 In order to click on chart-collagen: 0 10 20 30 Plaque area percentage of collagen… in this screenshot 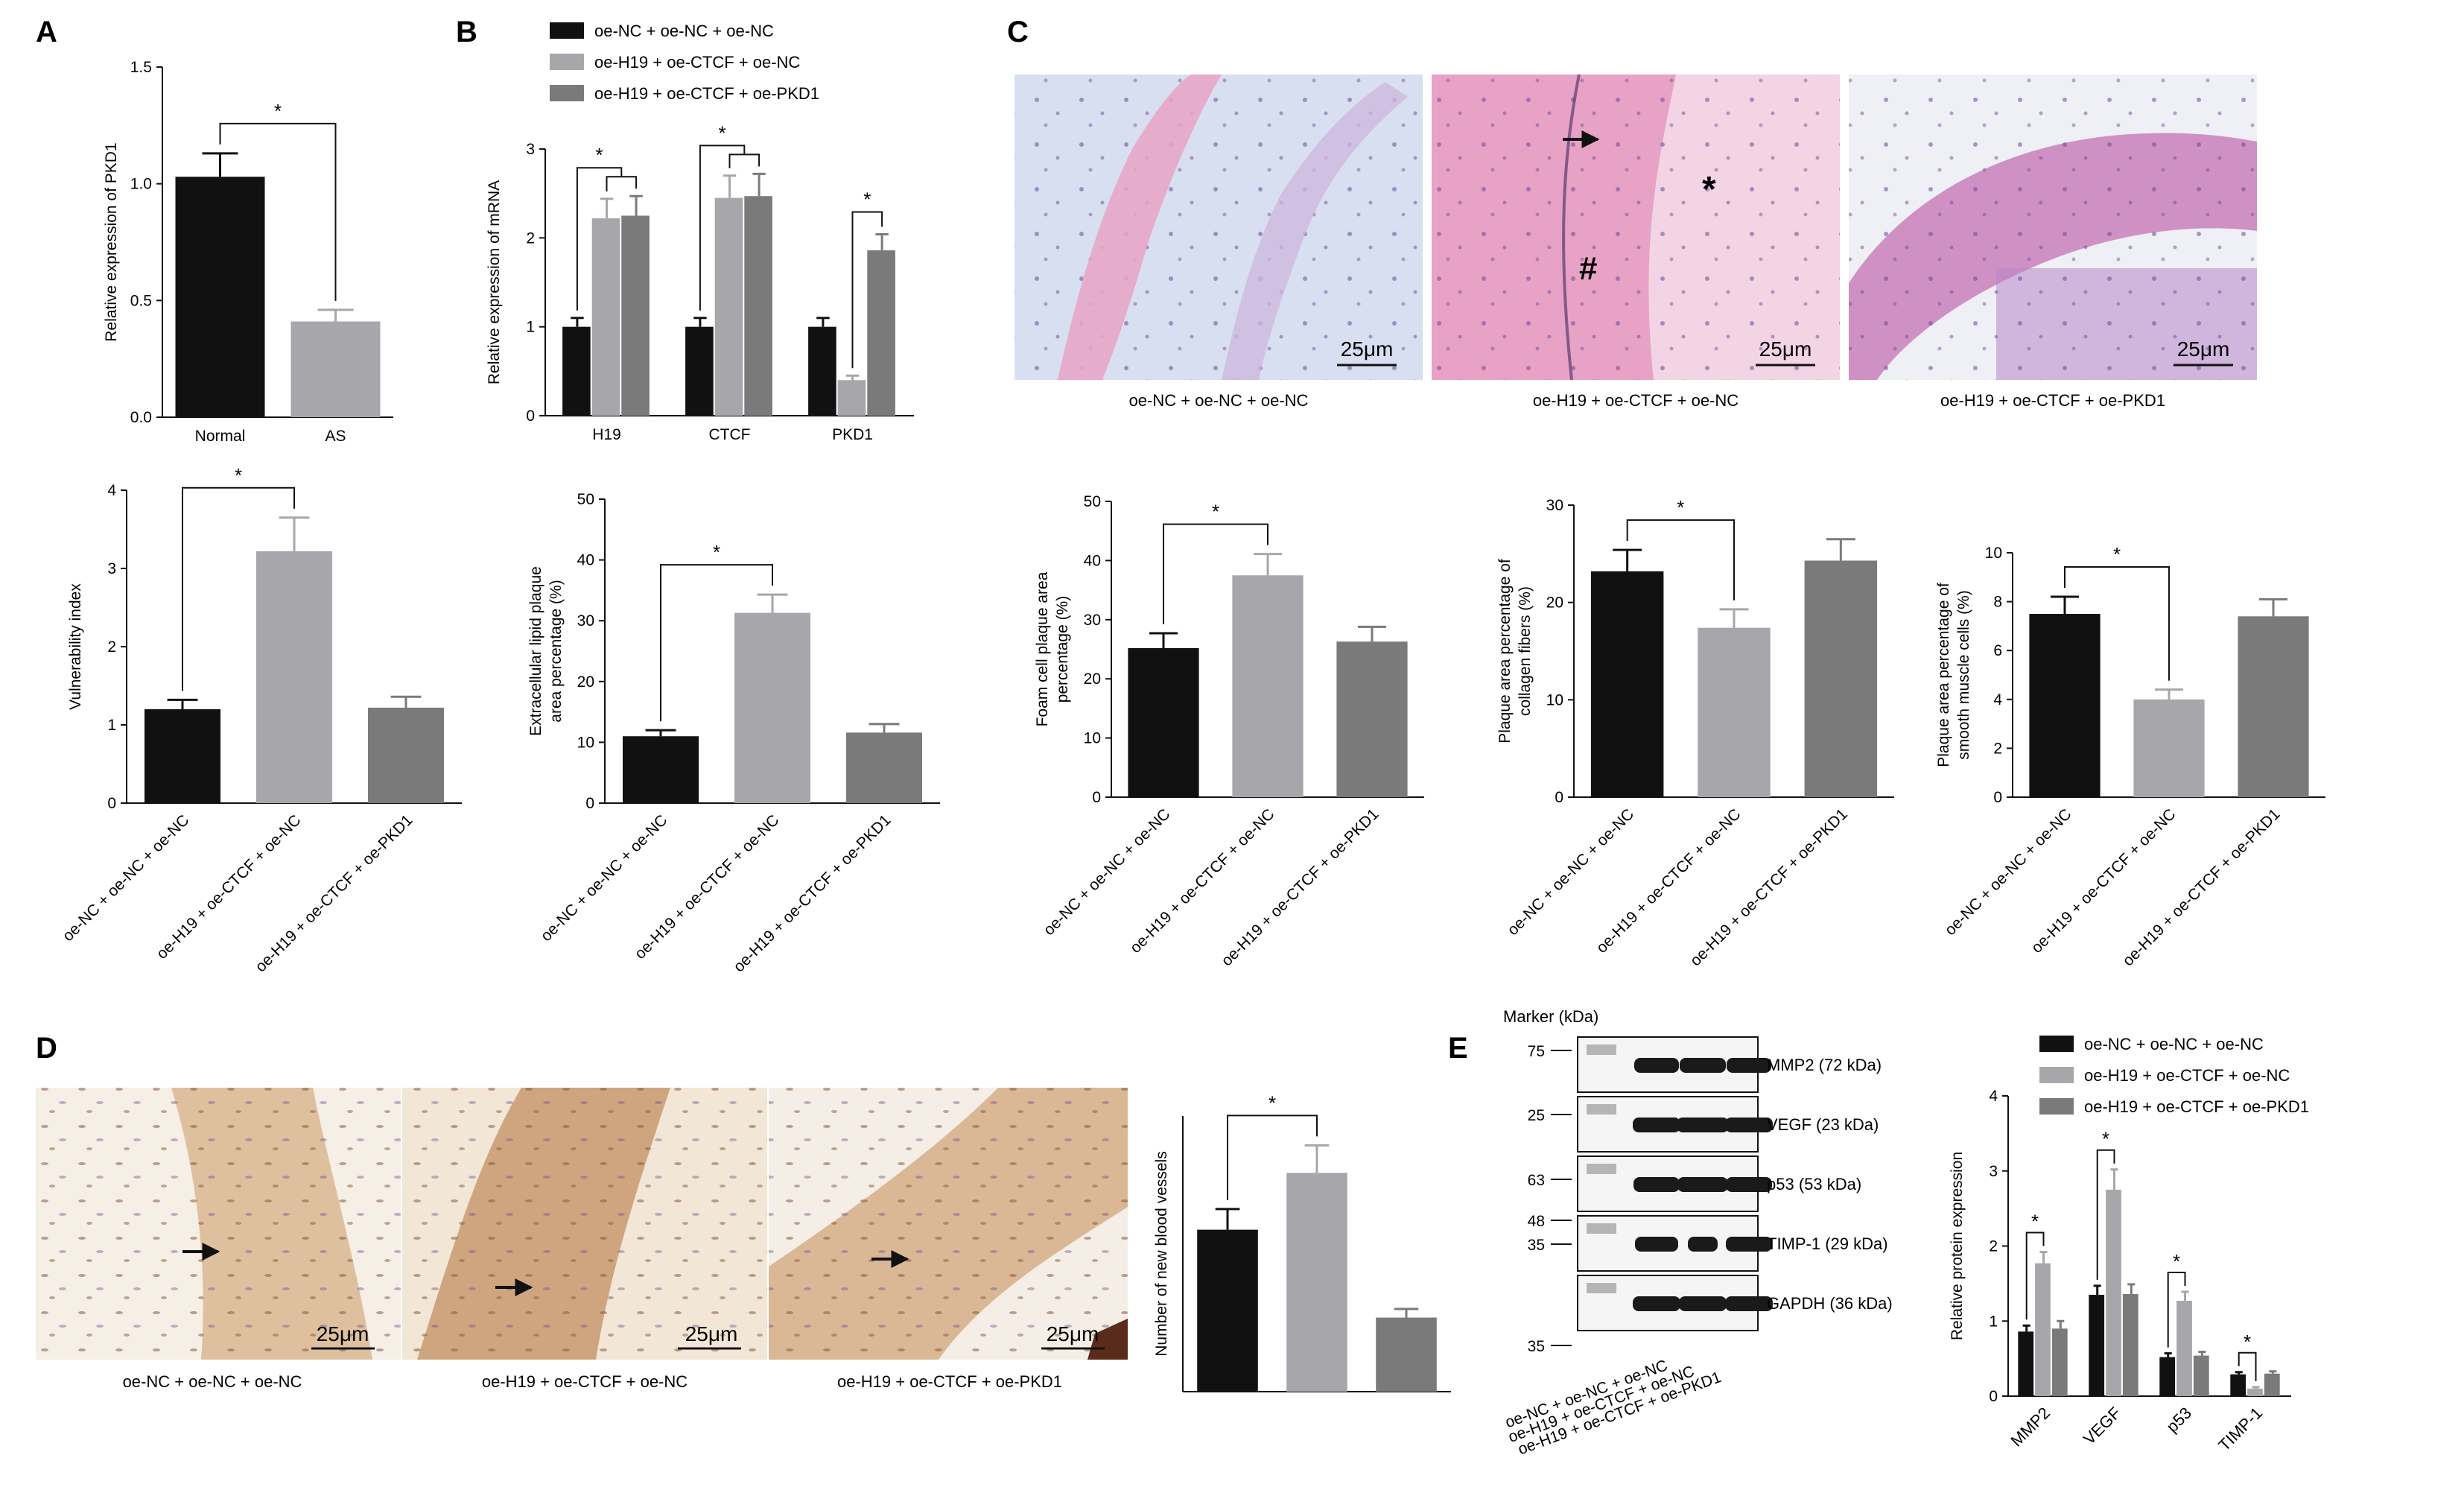, I will do `click(1695, 732)`.